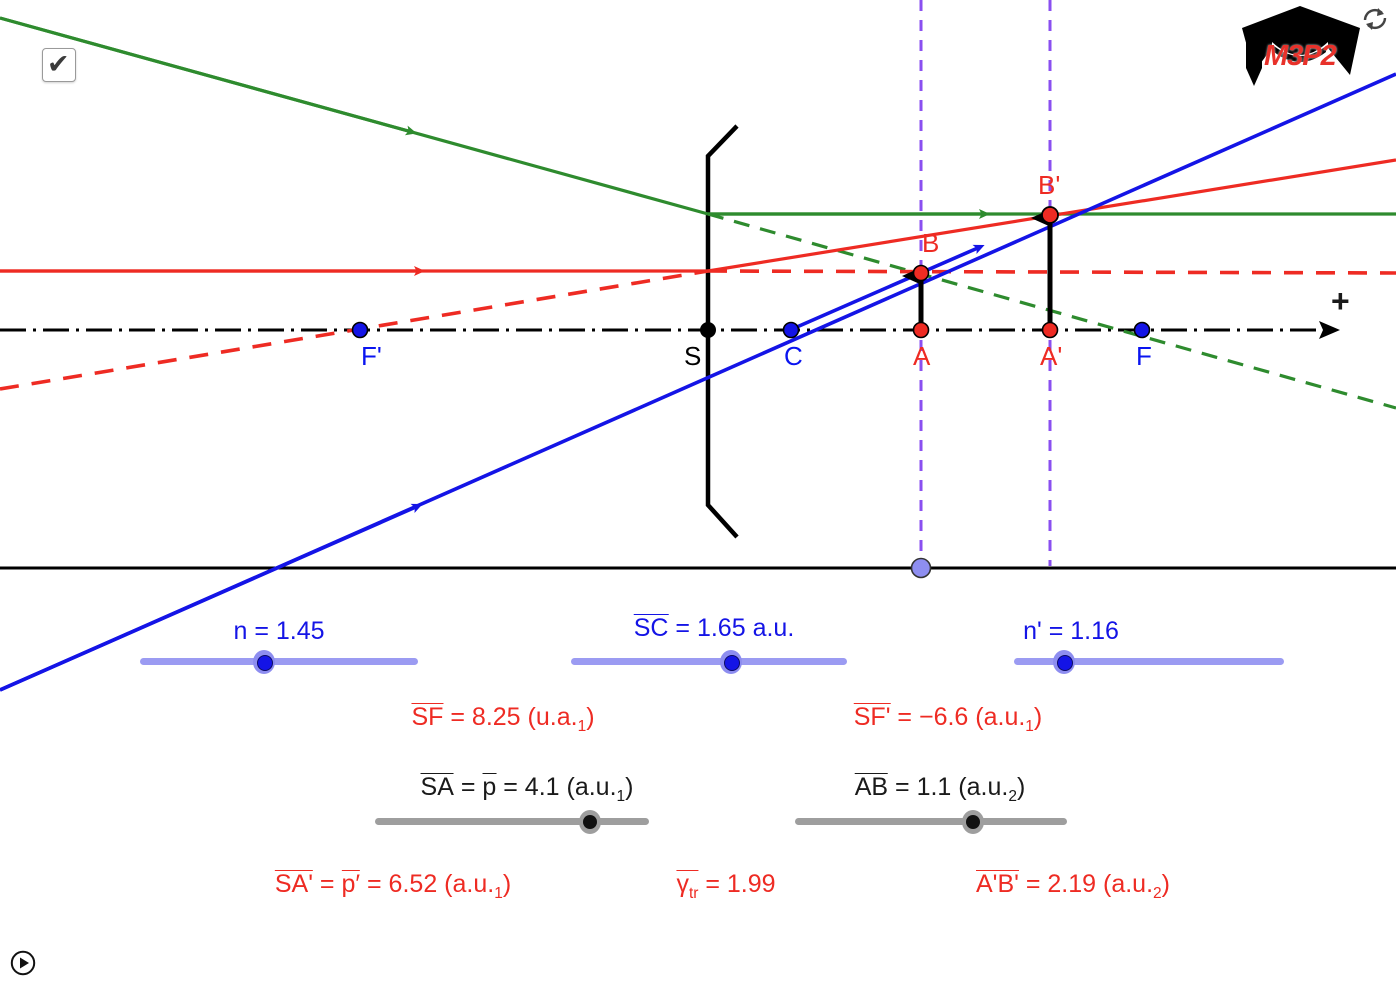 The image size is (1396, 982). I want to click on label-point-B-prime: B', so click(1049, 185).